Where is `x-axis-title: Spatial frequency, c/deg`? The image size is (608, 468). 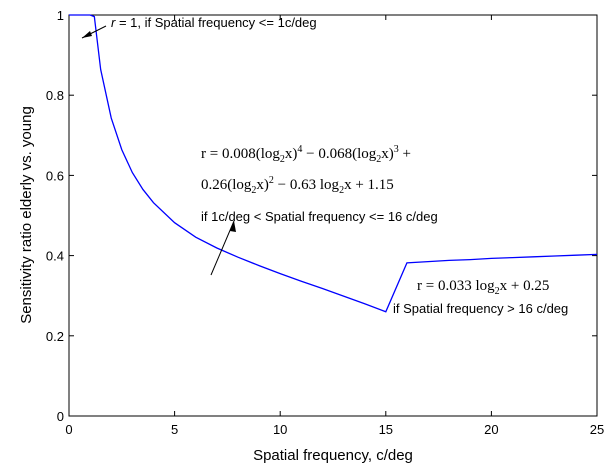
x-axis-title: Spatial frequency, c/deg is located at coordinates (333, 455).